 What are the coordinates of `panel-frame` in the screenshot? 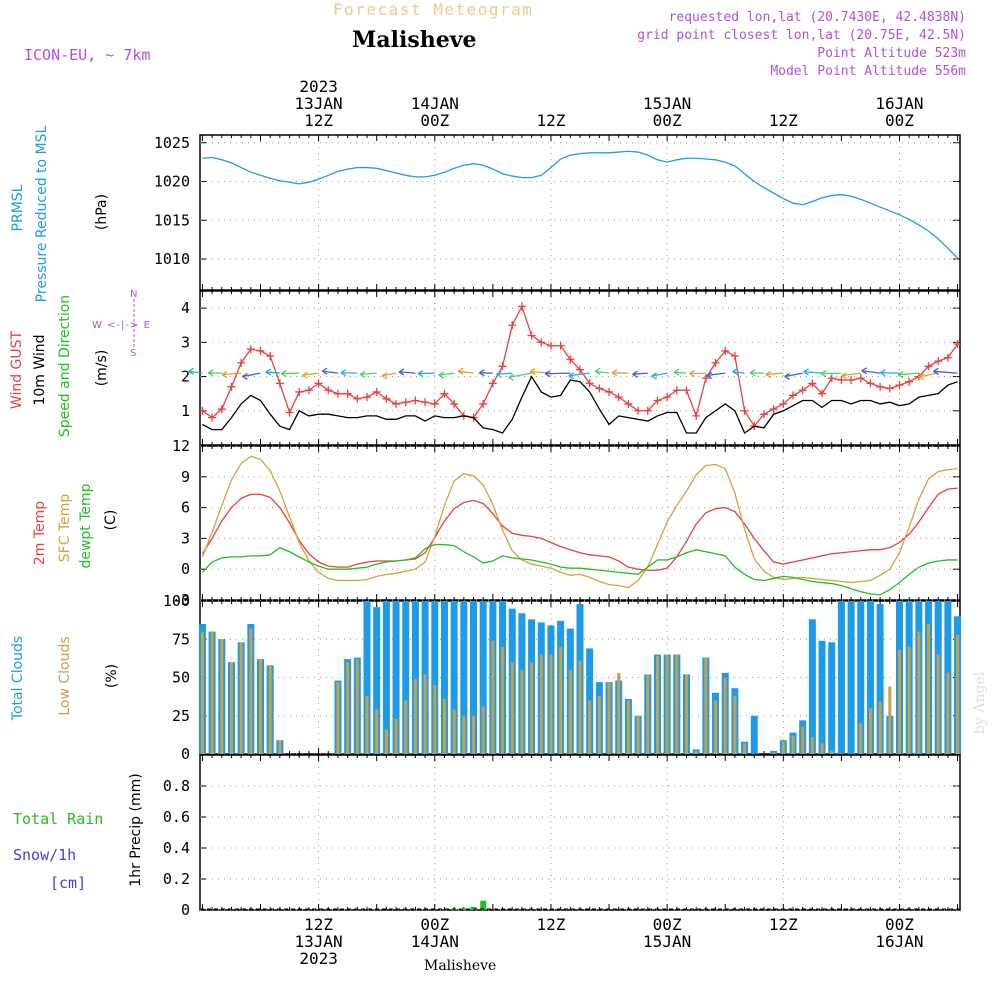 It's located at (580, 212).